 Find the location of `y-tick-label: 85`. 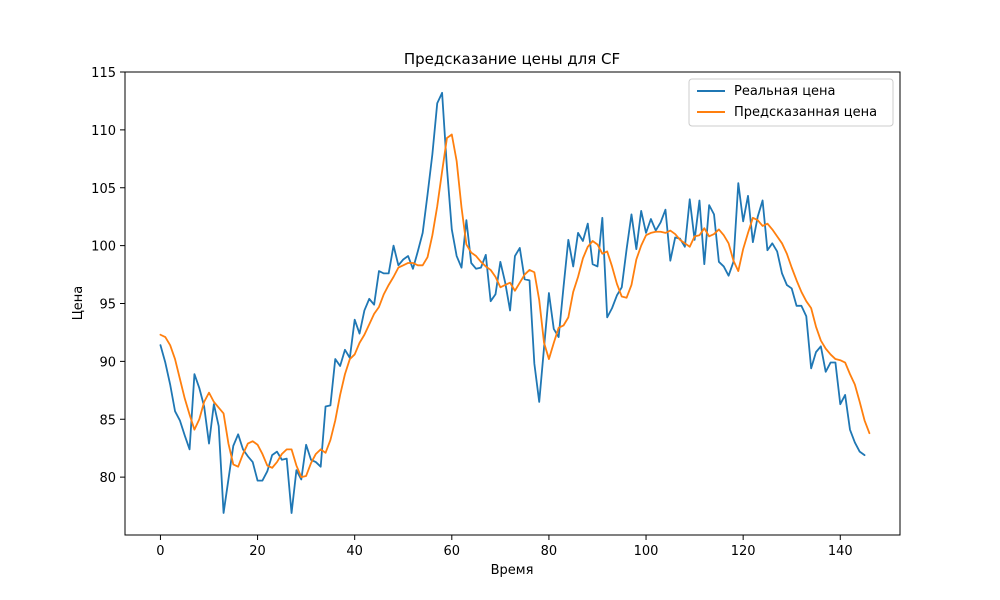

y-tick-label: 85 is located at coordinates (107, 420).